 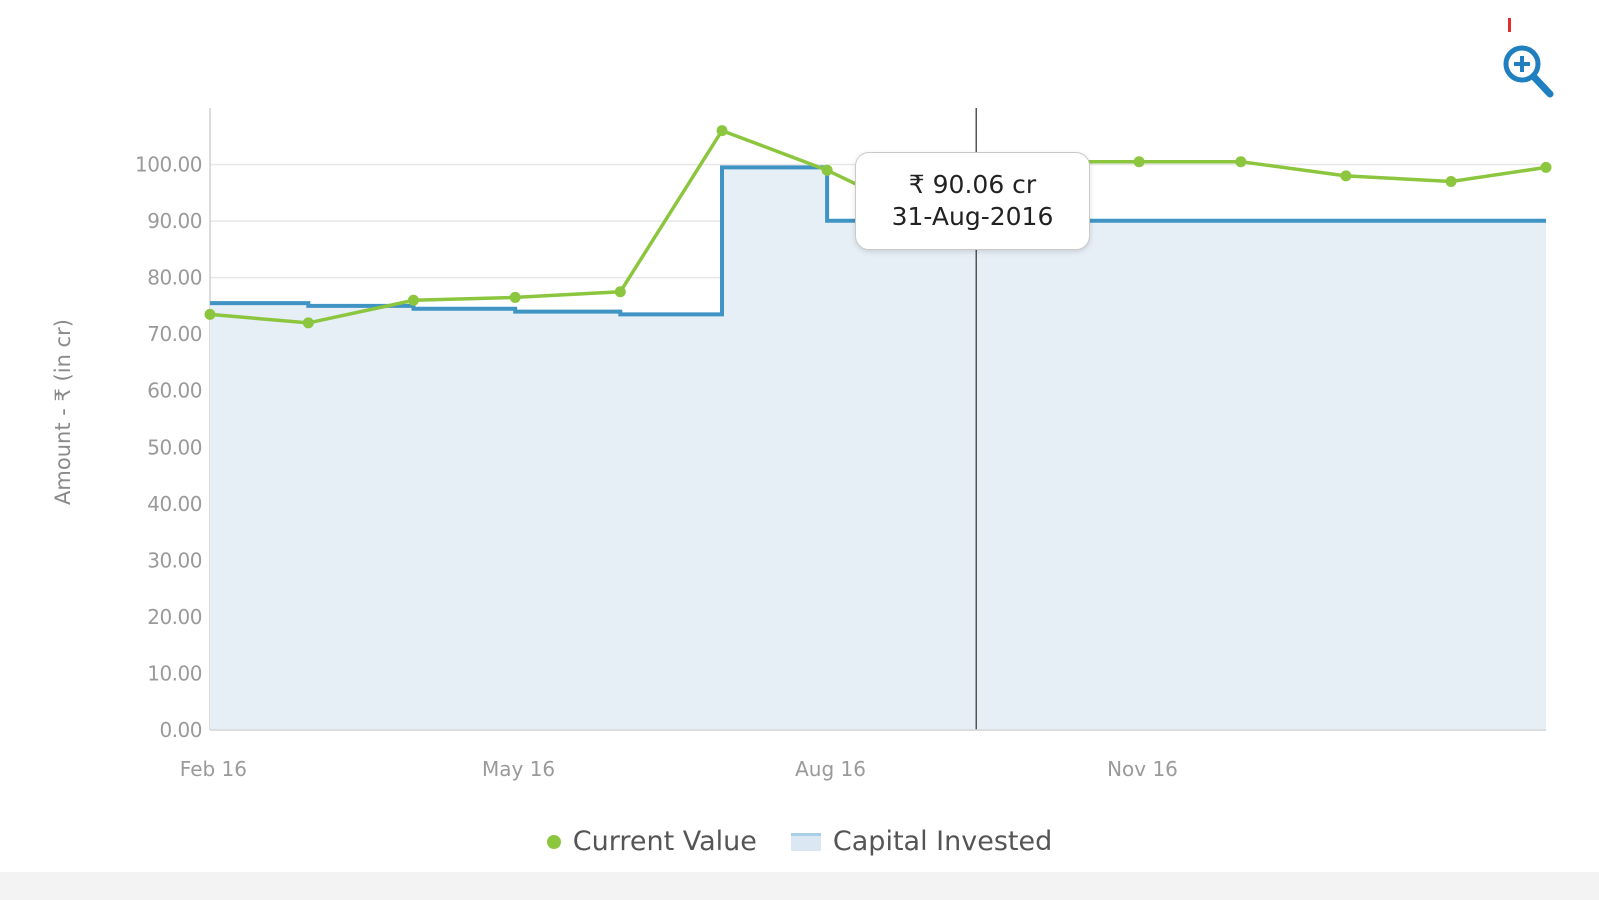 What do you see at coordinates (664, 841) in the screenshot?
I see `legend-label-current-value: Current Value` at bounding box center [664, 841].